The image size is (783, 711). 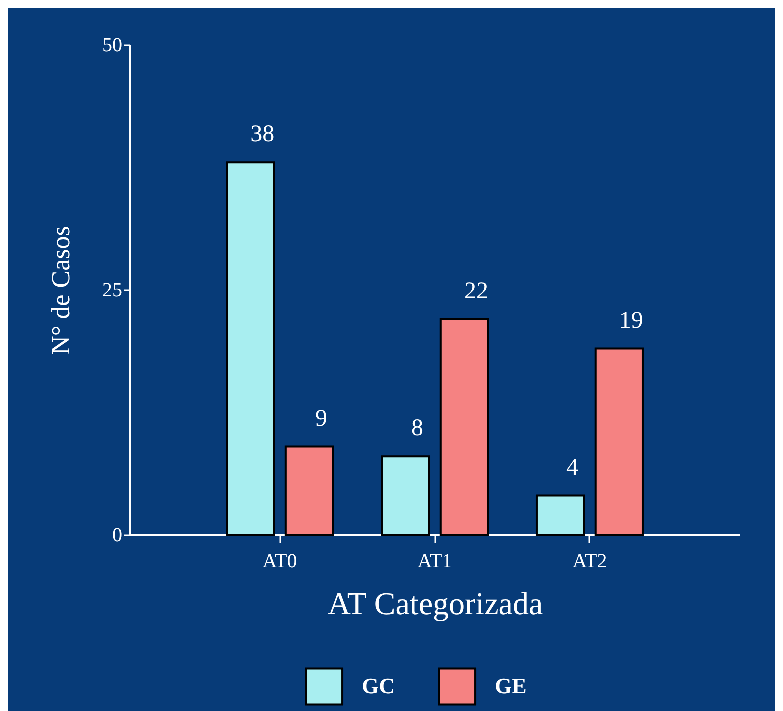 What do you see at coordinates (476, 291) in the screenshot?
I see `data-label: 22` at bounding box center [476, 291].